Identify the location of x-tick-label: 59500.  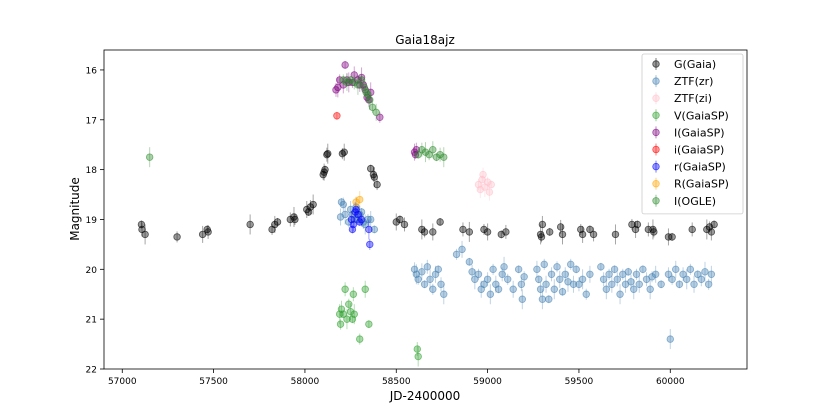
(579, 382).